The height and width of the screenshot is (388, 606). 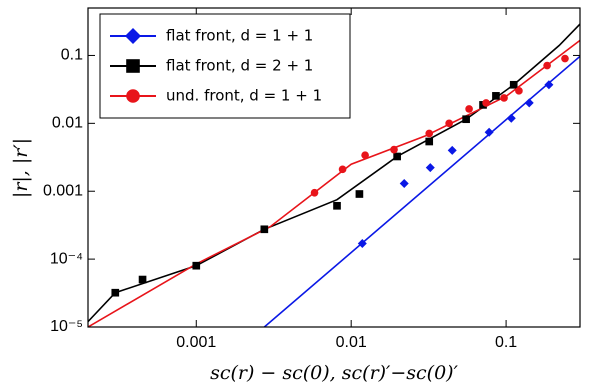 I want to click on y-tick-label: 10⁻⁴, so click(x=66, y=258).